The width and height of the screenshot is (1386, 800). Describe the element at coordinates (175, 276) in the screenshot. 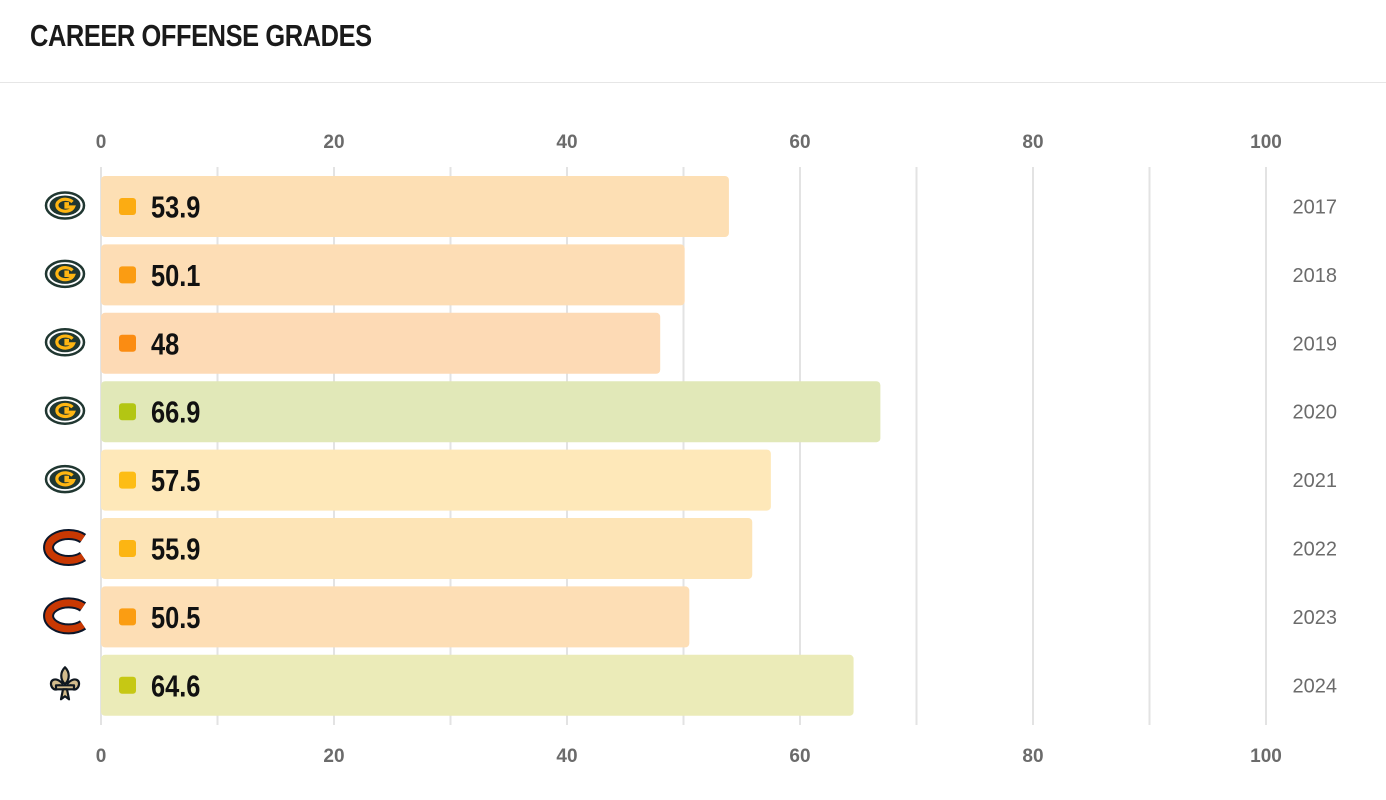

I see `bar-value-label: 50.1` at that location.